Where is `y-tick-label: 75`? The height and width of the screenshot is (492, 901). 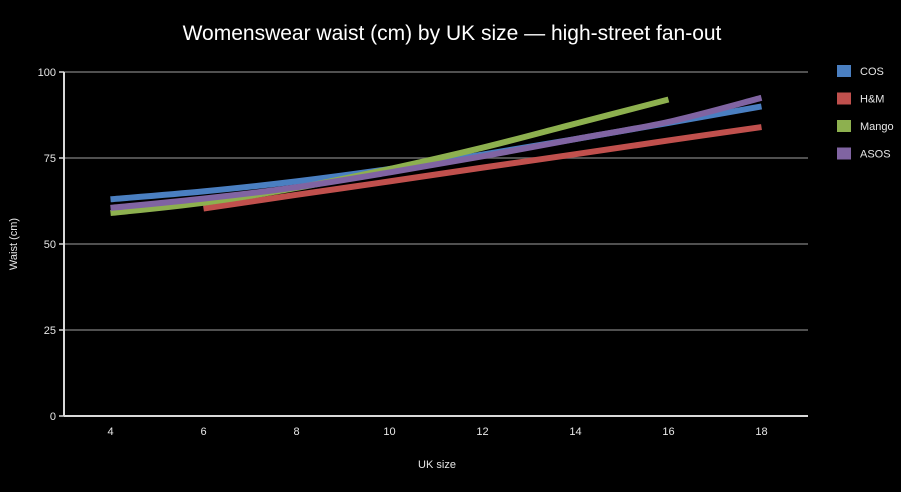 y-tick-label: 75 is located at coordinates (50, 159).